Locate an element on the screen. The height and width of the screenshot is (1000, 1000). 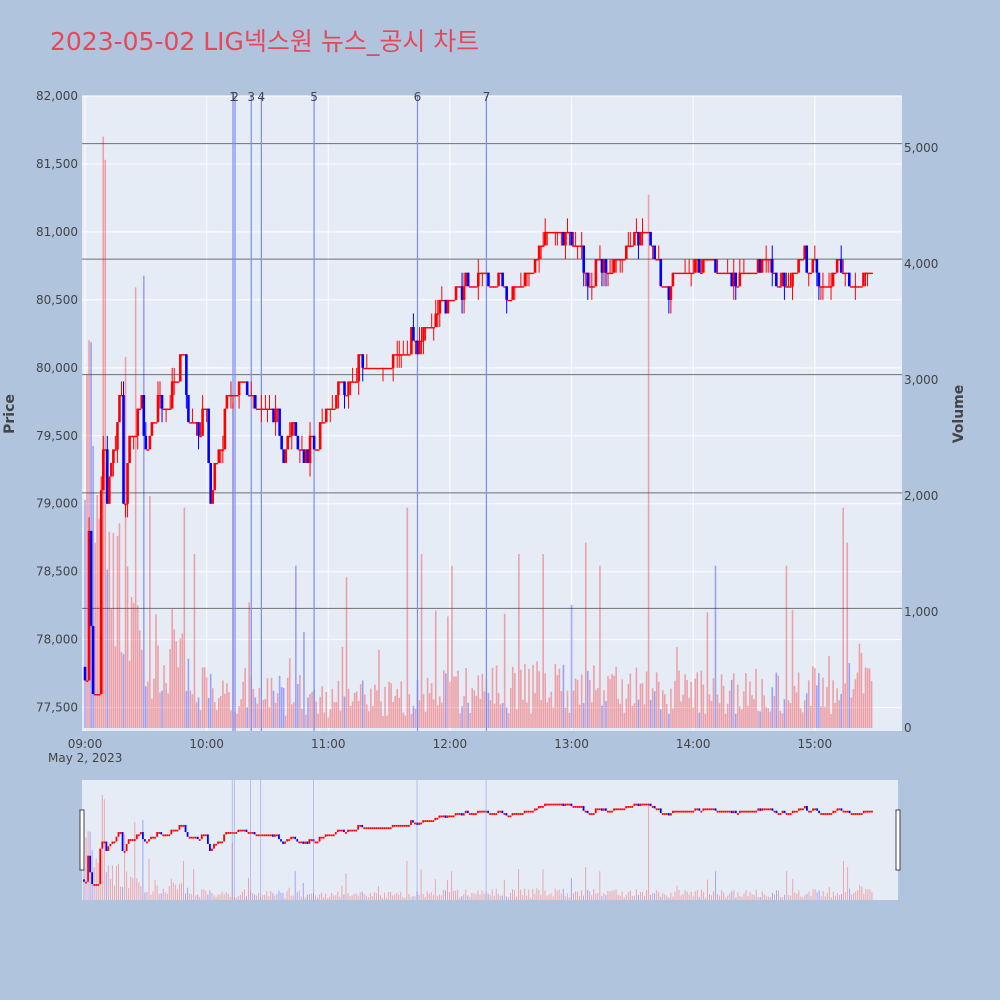
range-slider-left-handle is located at coordinates (82, 840).